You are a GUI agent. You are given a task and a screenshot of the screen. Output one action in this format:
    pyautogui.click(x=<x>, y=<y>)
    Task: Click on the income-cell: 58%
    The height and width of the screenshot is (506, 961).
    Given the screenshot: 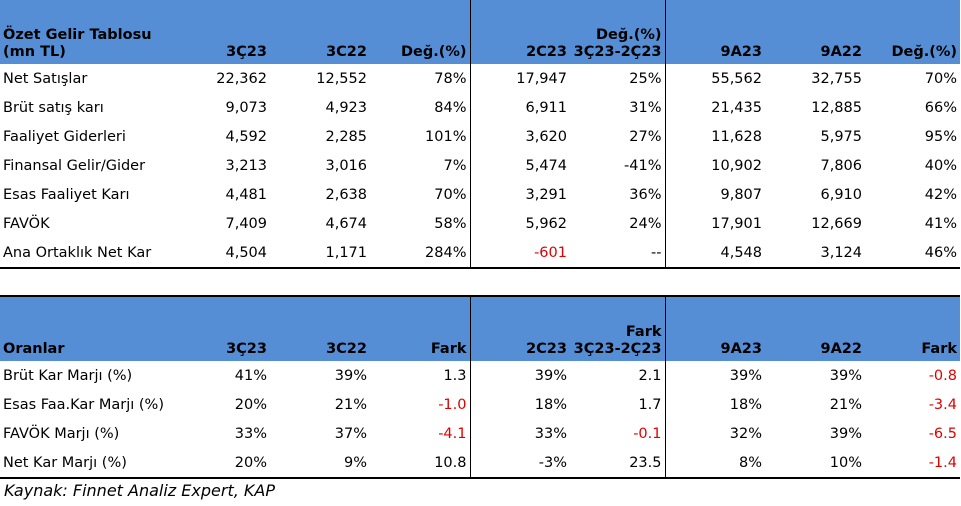 What is the action you would take?
    pyautogui.click(x=450, y=223)
    